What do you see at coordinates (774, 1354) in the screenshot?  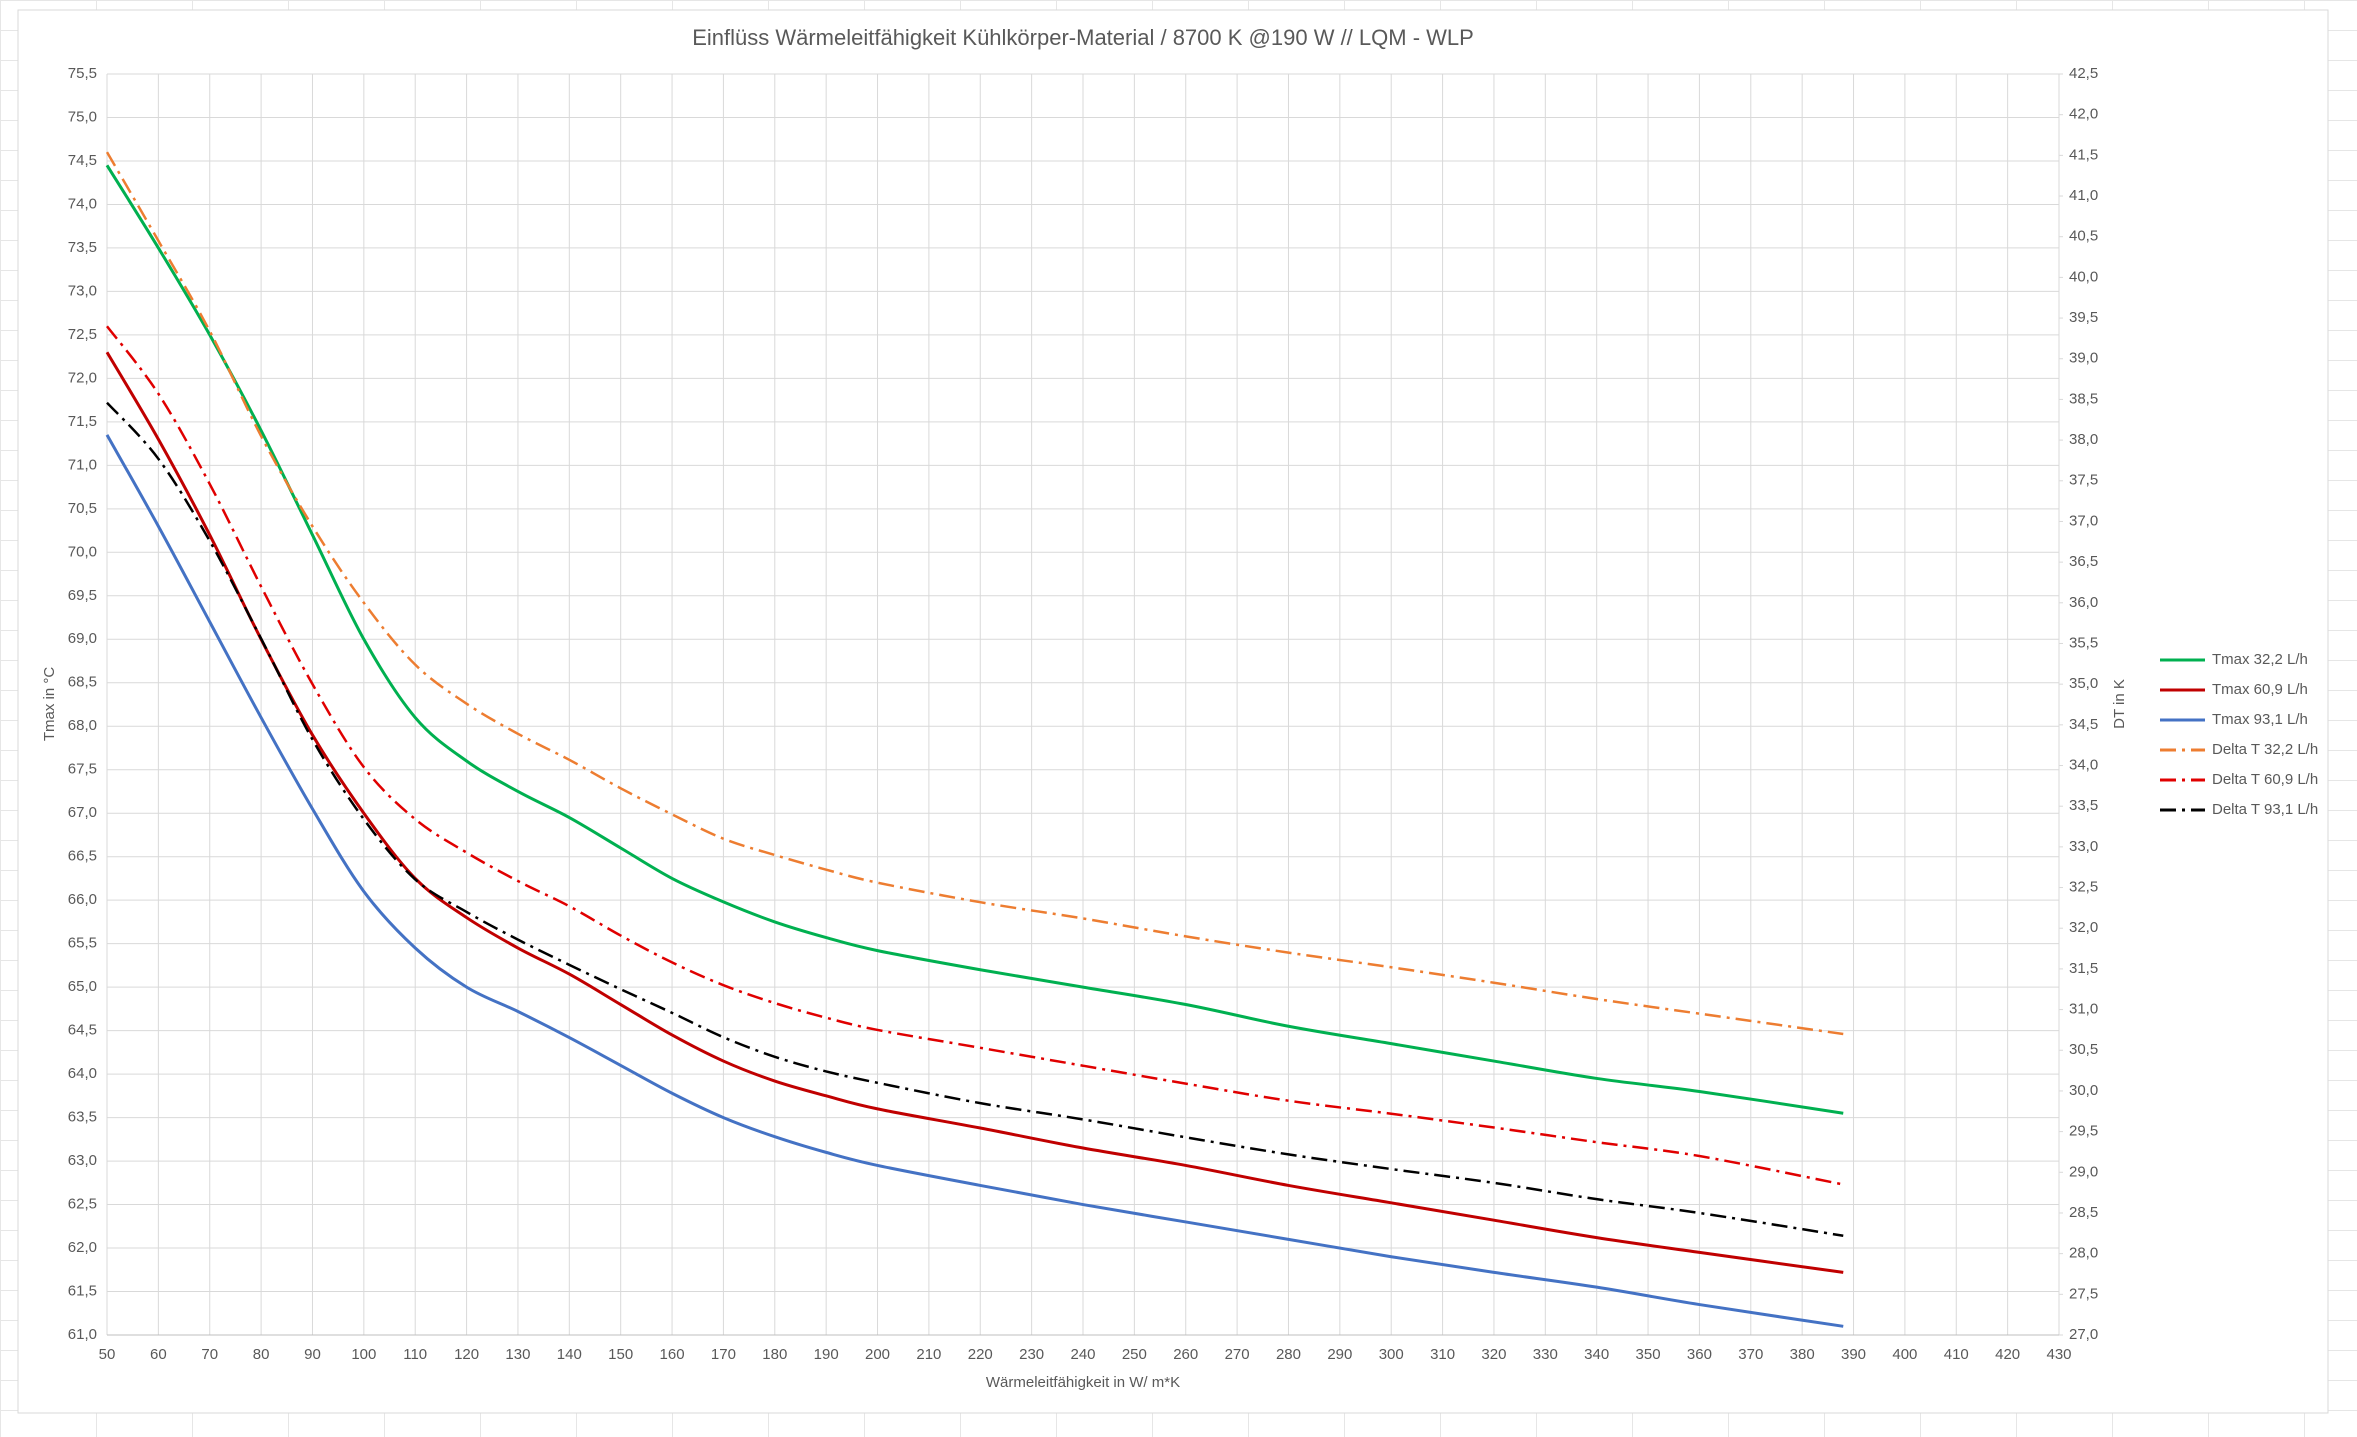 I see `x-tick-label: 180` at bounding box center [774, 1354].